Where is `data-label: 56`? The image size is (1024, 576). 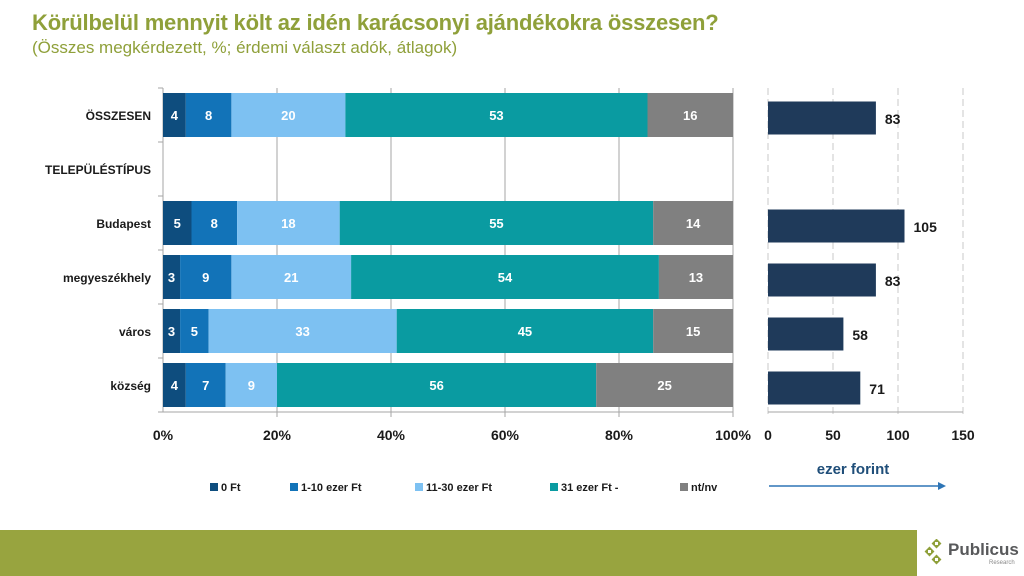
data-label: 56 is located at coordinates (436, 385).